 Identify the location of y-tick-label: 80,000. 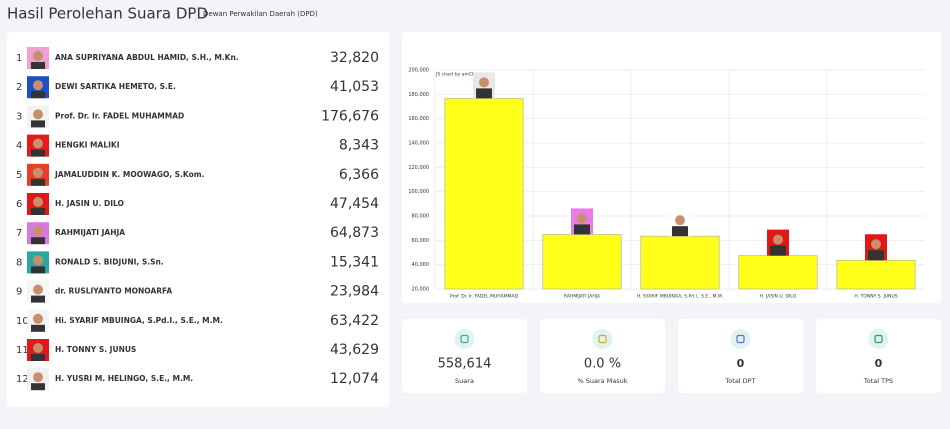
(421, 217).